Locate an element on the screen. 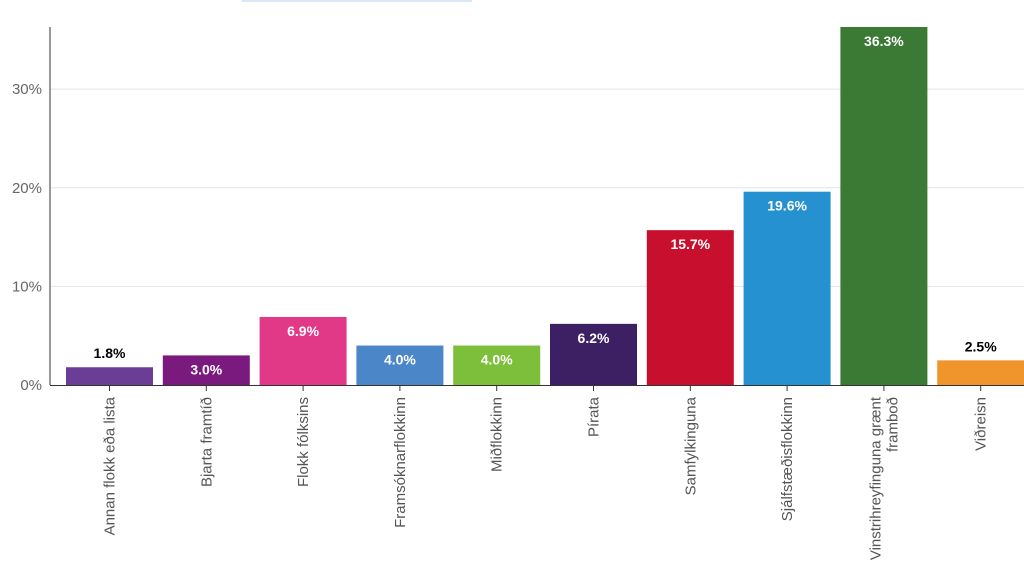 The width and height of the screenshot is (1024, 577). category-label-line: Miðflokkinn is located at coordinates (497, 434).